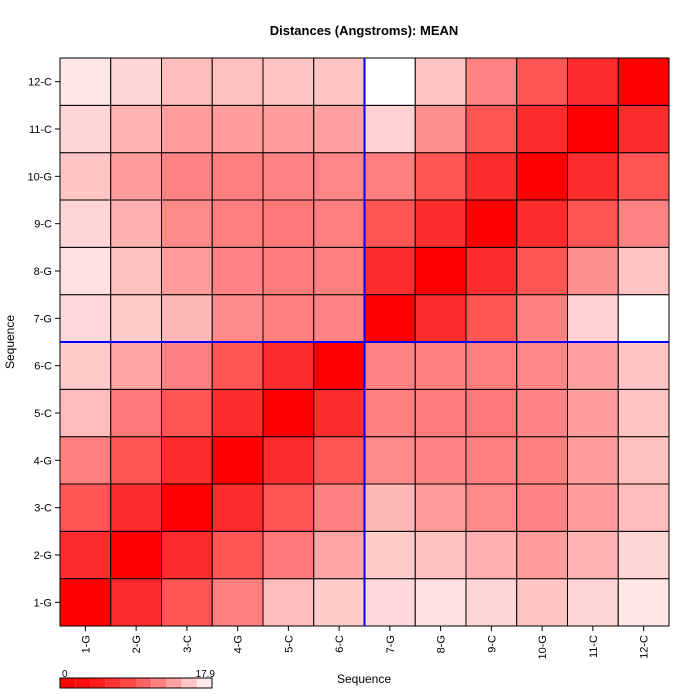 Image resolution: width=700 pixels, height=700 pixels. Describe the element at coordinates (593, 176) in the screenshot. I see `heatmap-cell-10-G-11-C` at that location.